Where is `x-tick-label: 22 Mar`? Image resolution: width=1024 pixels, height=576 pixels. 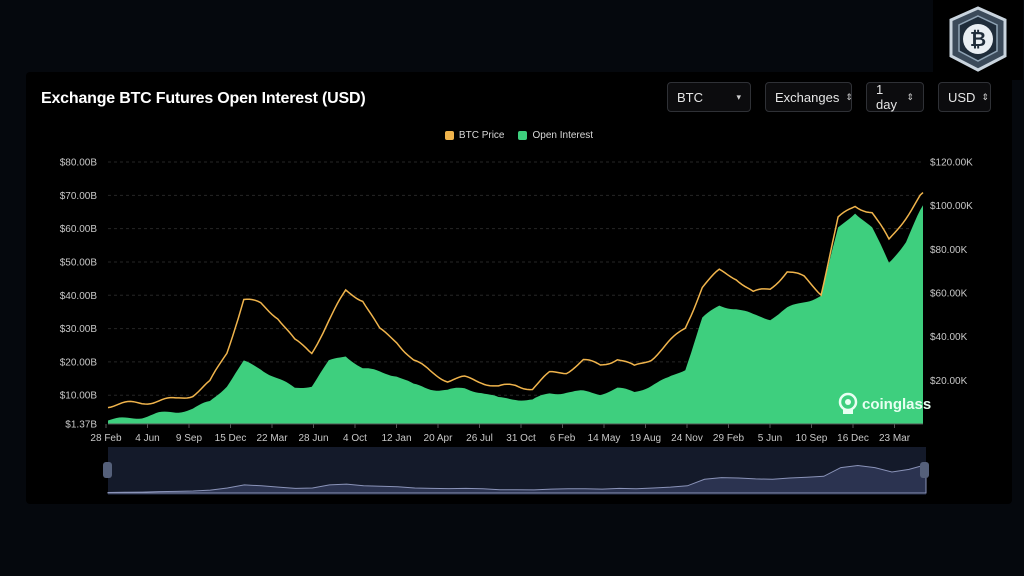
x-tick-label: 22 Mar is located at coordinates (272, 438).